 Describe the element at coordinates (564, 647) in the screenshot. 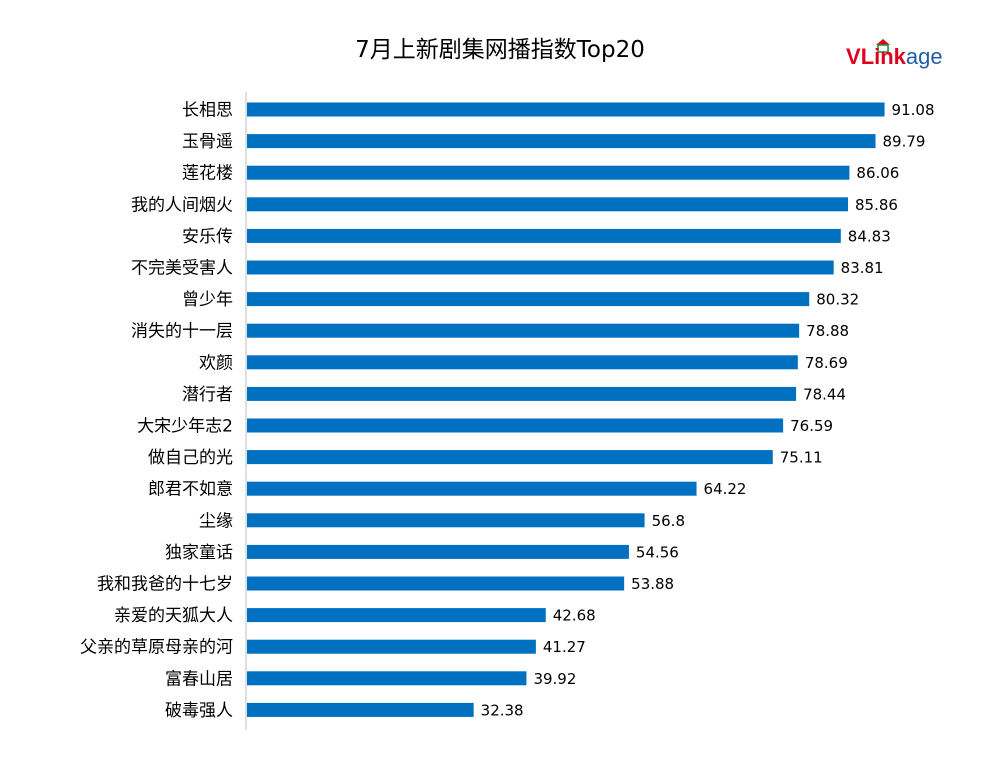

I see `value-label: 41.27` at that location.